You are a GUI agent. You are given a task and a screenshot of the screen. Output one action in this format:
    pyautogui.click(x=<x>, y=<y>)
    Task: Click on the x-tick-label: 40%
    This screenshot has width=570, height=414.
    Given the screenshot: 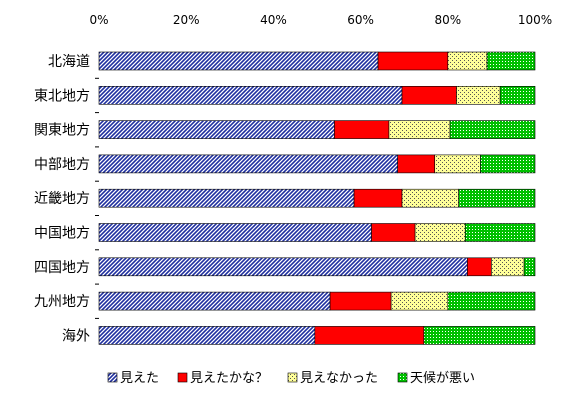 What is the action you would take?
    pyautogui.click(x=273, y=20)
    